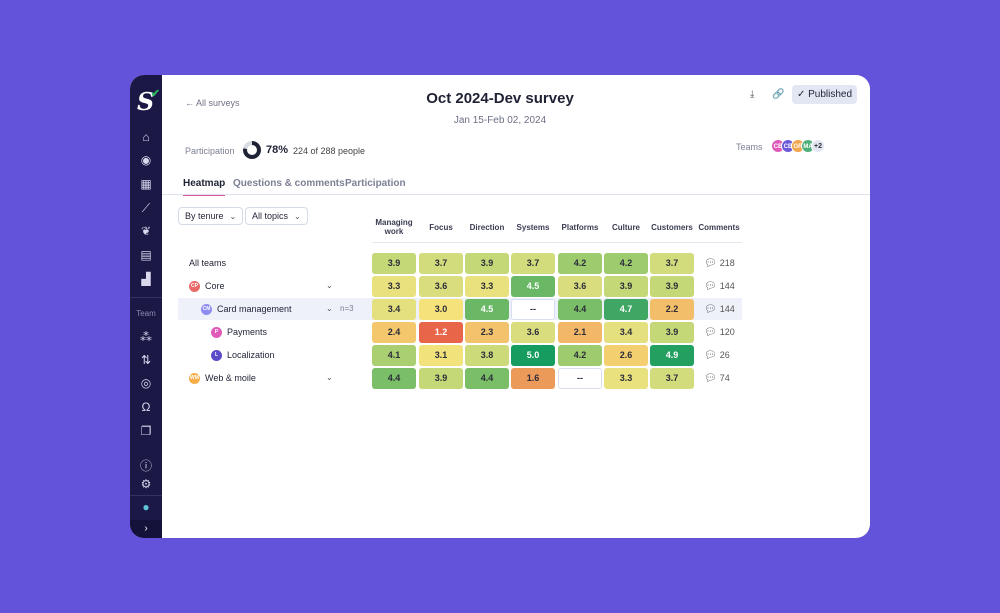  I want to click on comments-count: 💬︎ 218, so click(719, 263).